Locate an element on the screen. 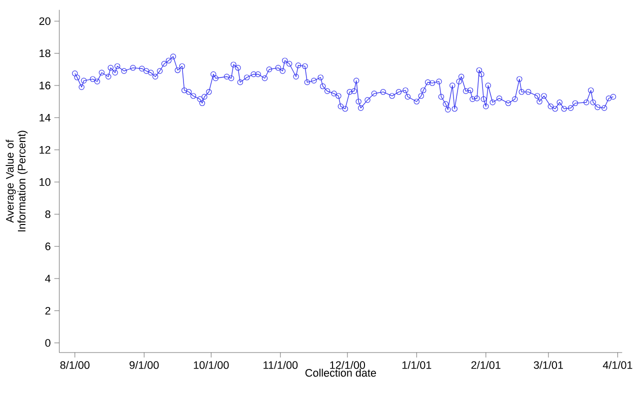  y-tick-label: 14 is located at coordinates (45, 118).